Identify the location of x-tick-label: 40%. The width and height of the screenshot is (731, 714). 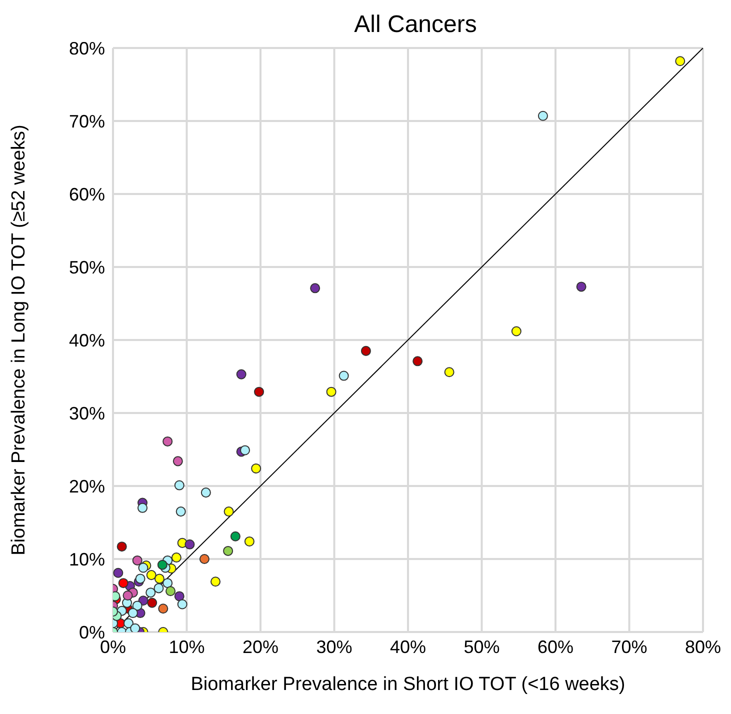
(408, 646).